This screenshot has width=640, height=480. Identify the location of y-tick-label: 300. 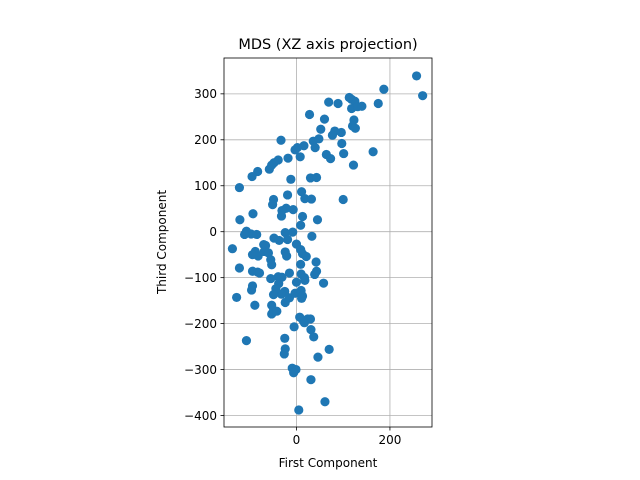
(205, 94).